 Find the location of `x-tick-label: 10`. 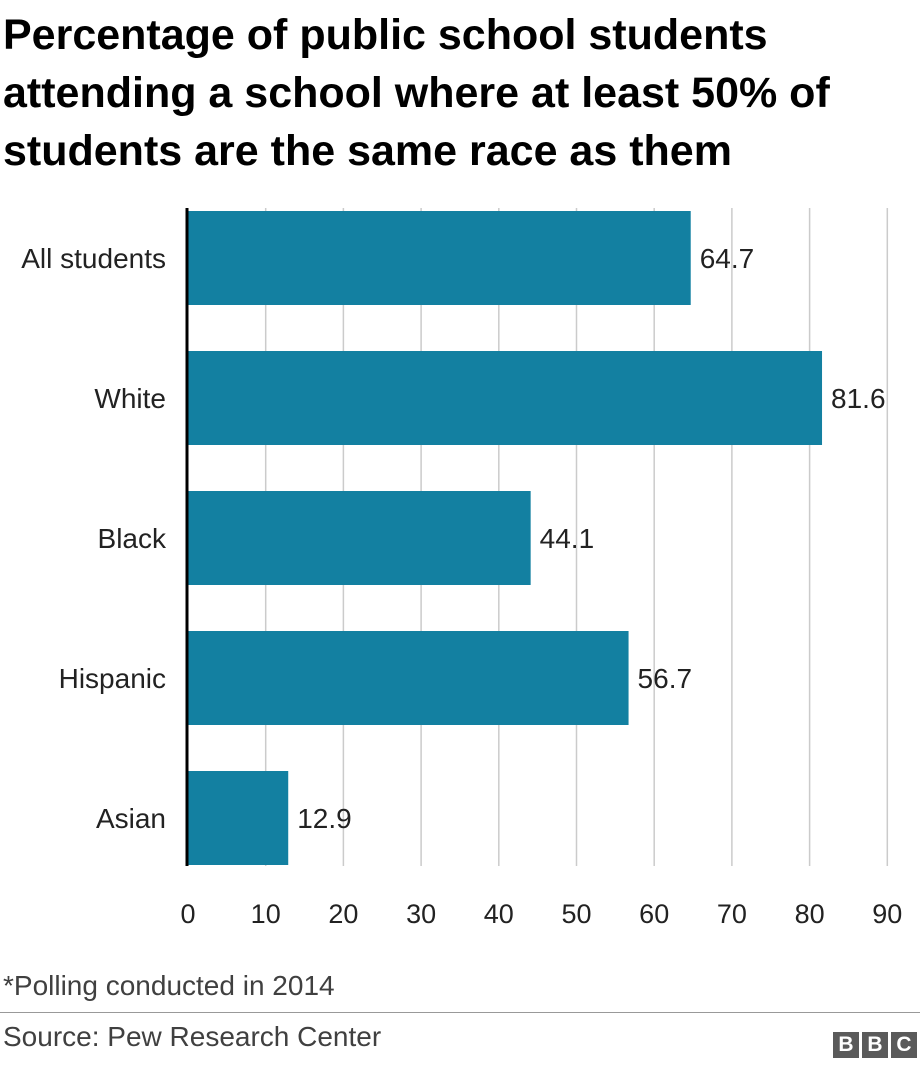

x-tick-label: 10 is located at coordinates (266, 914).